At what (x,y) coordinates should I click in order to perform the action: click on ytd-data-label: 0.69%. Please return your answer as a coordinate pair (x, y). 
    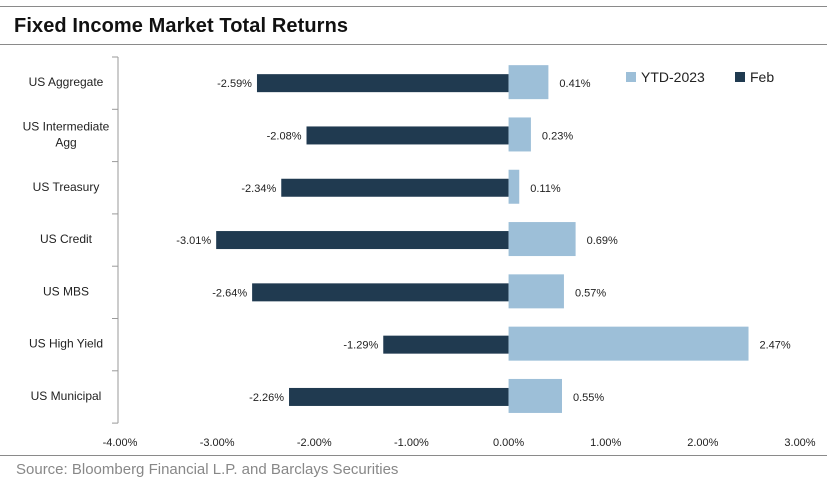
    Looking at the image, I should click on (602, 241).